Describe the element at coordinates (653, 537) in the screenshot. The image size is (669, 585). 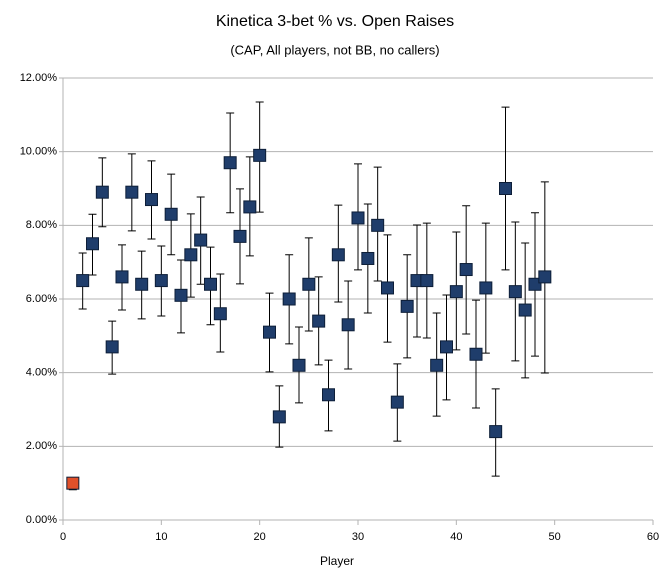
I see `x-tick-label: 60` at that location.